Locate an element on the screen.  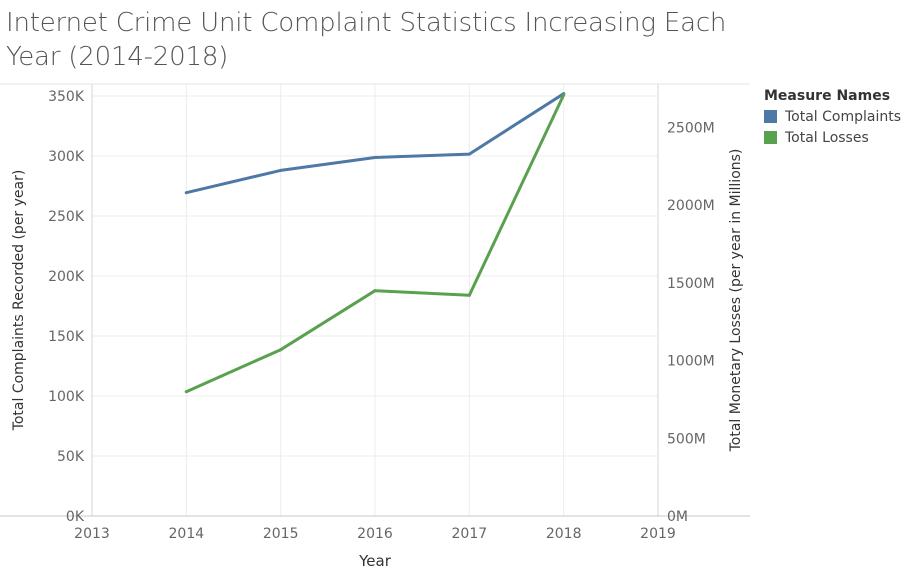
legend-label: Total Complaints is located at coordinates (843, 116).